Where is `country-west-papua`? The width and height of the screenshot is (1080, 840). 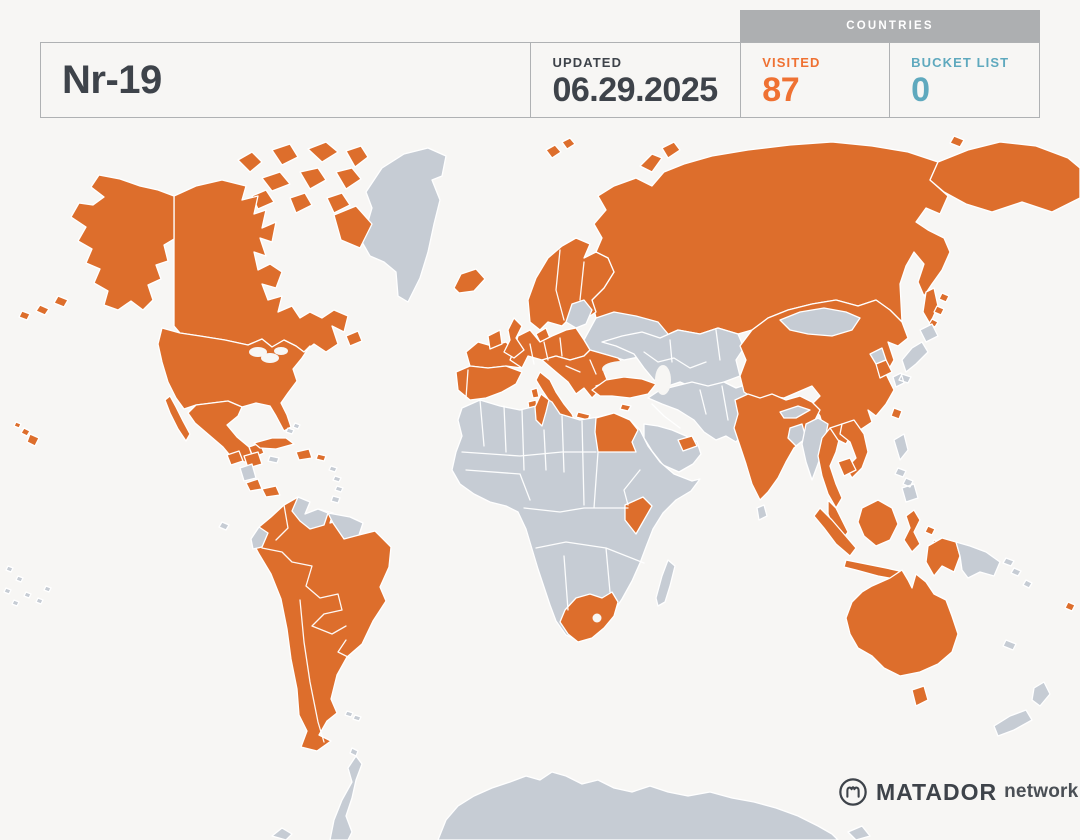
country-west-papua is located at coordinates (943, 557).